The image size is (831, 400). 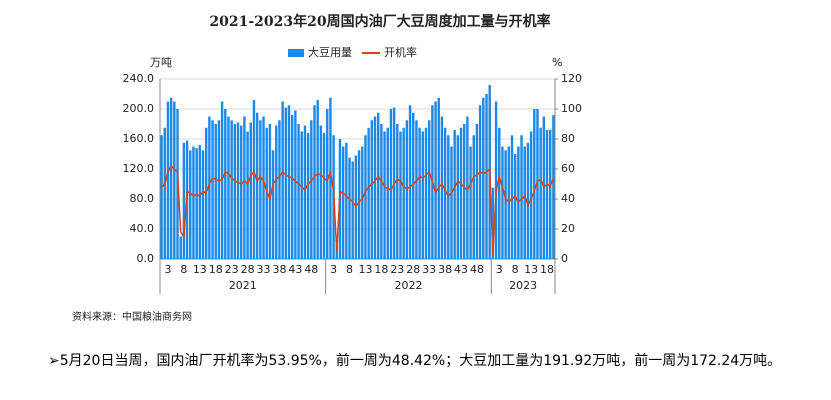 I want to click on y2-tick-label: 80, so click(x=568, y=138).